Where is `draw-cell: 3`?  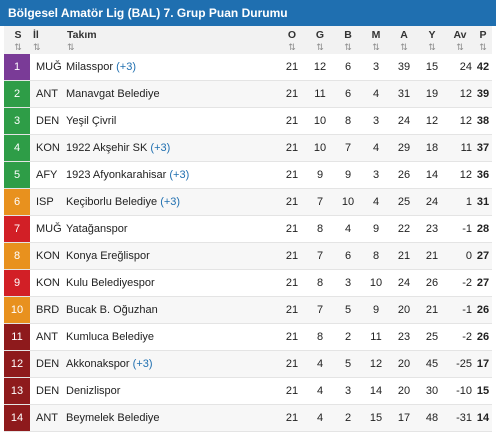 draw-cell: 3 is located at coordinates (348, 391).